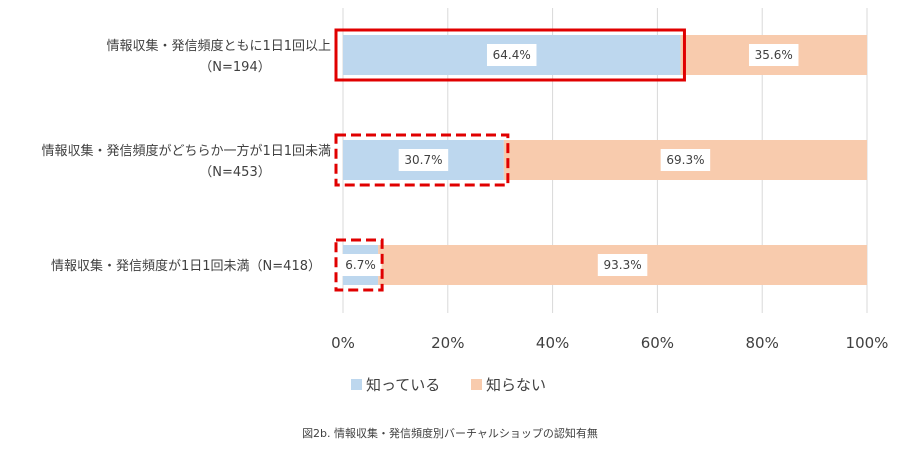  I want to click on chart-caption: 図2b. 情報収集・発信頻度別バーチャルショップの認知有無, so click(450, 433).